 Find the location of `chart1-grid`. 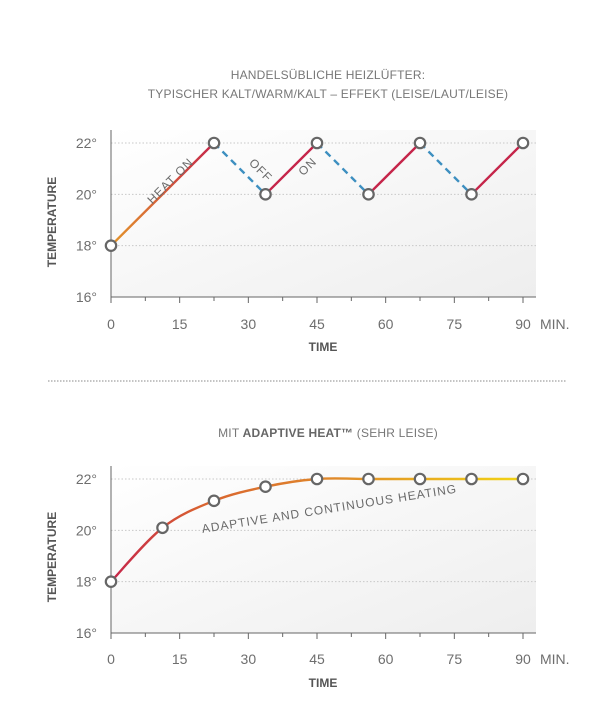

chart1-grid is located at coordinates (323, 194).